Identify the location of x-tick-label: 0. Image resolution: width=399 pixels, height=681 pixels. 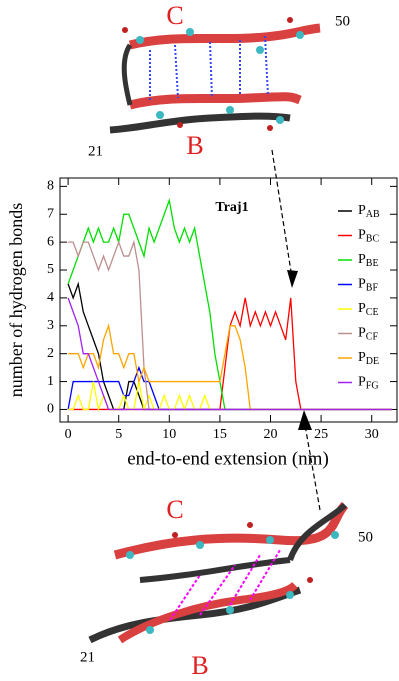
(68, 434).